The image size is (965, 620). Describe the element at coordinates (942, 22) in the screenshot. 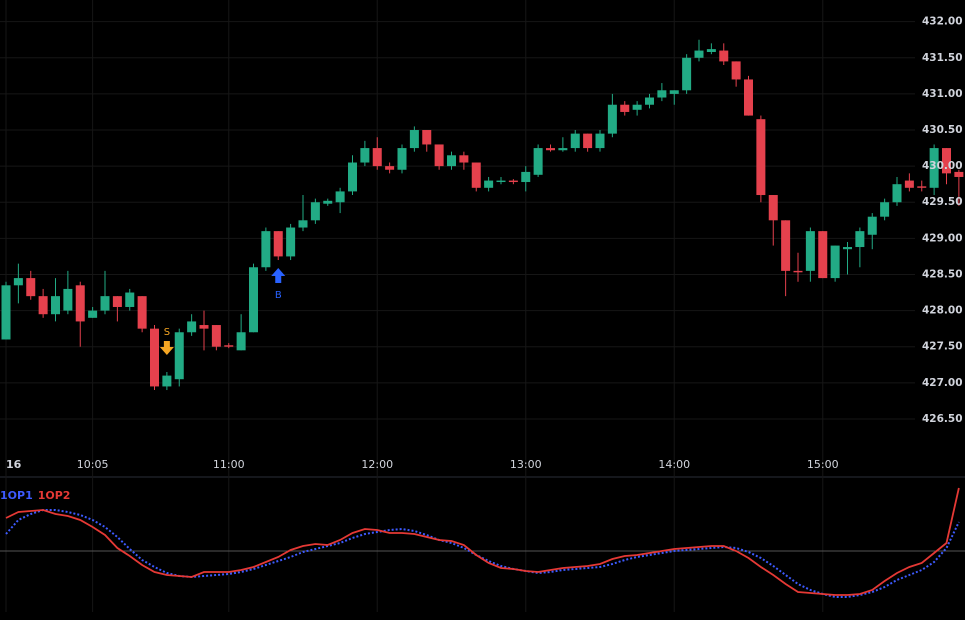

I see `y-tick-label: 432.00` at that location.